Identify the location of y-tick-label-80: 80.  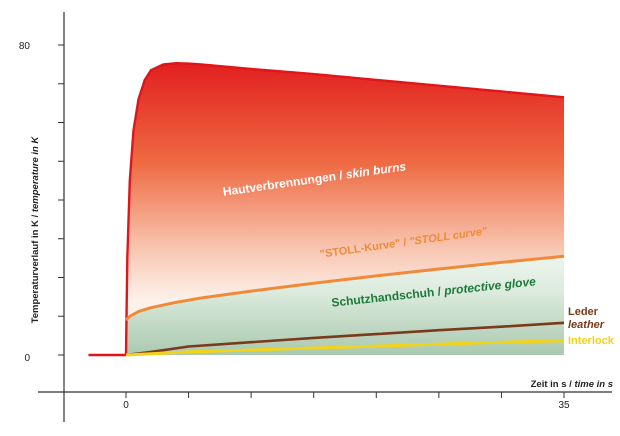
(25, 46).